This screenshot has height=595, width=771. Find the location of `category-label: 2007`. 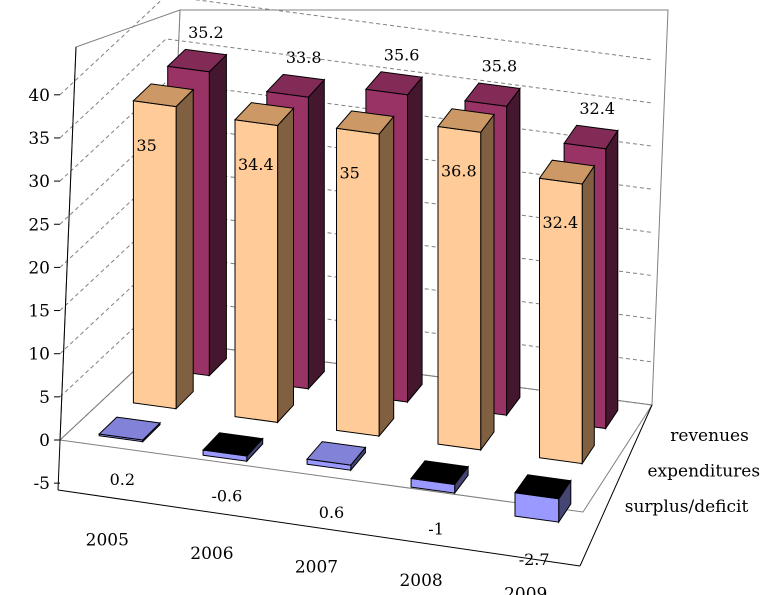

category-label: 2007 is located at coordinates (316, 567).